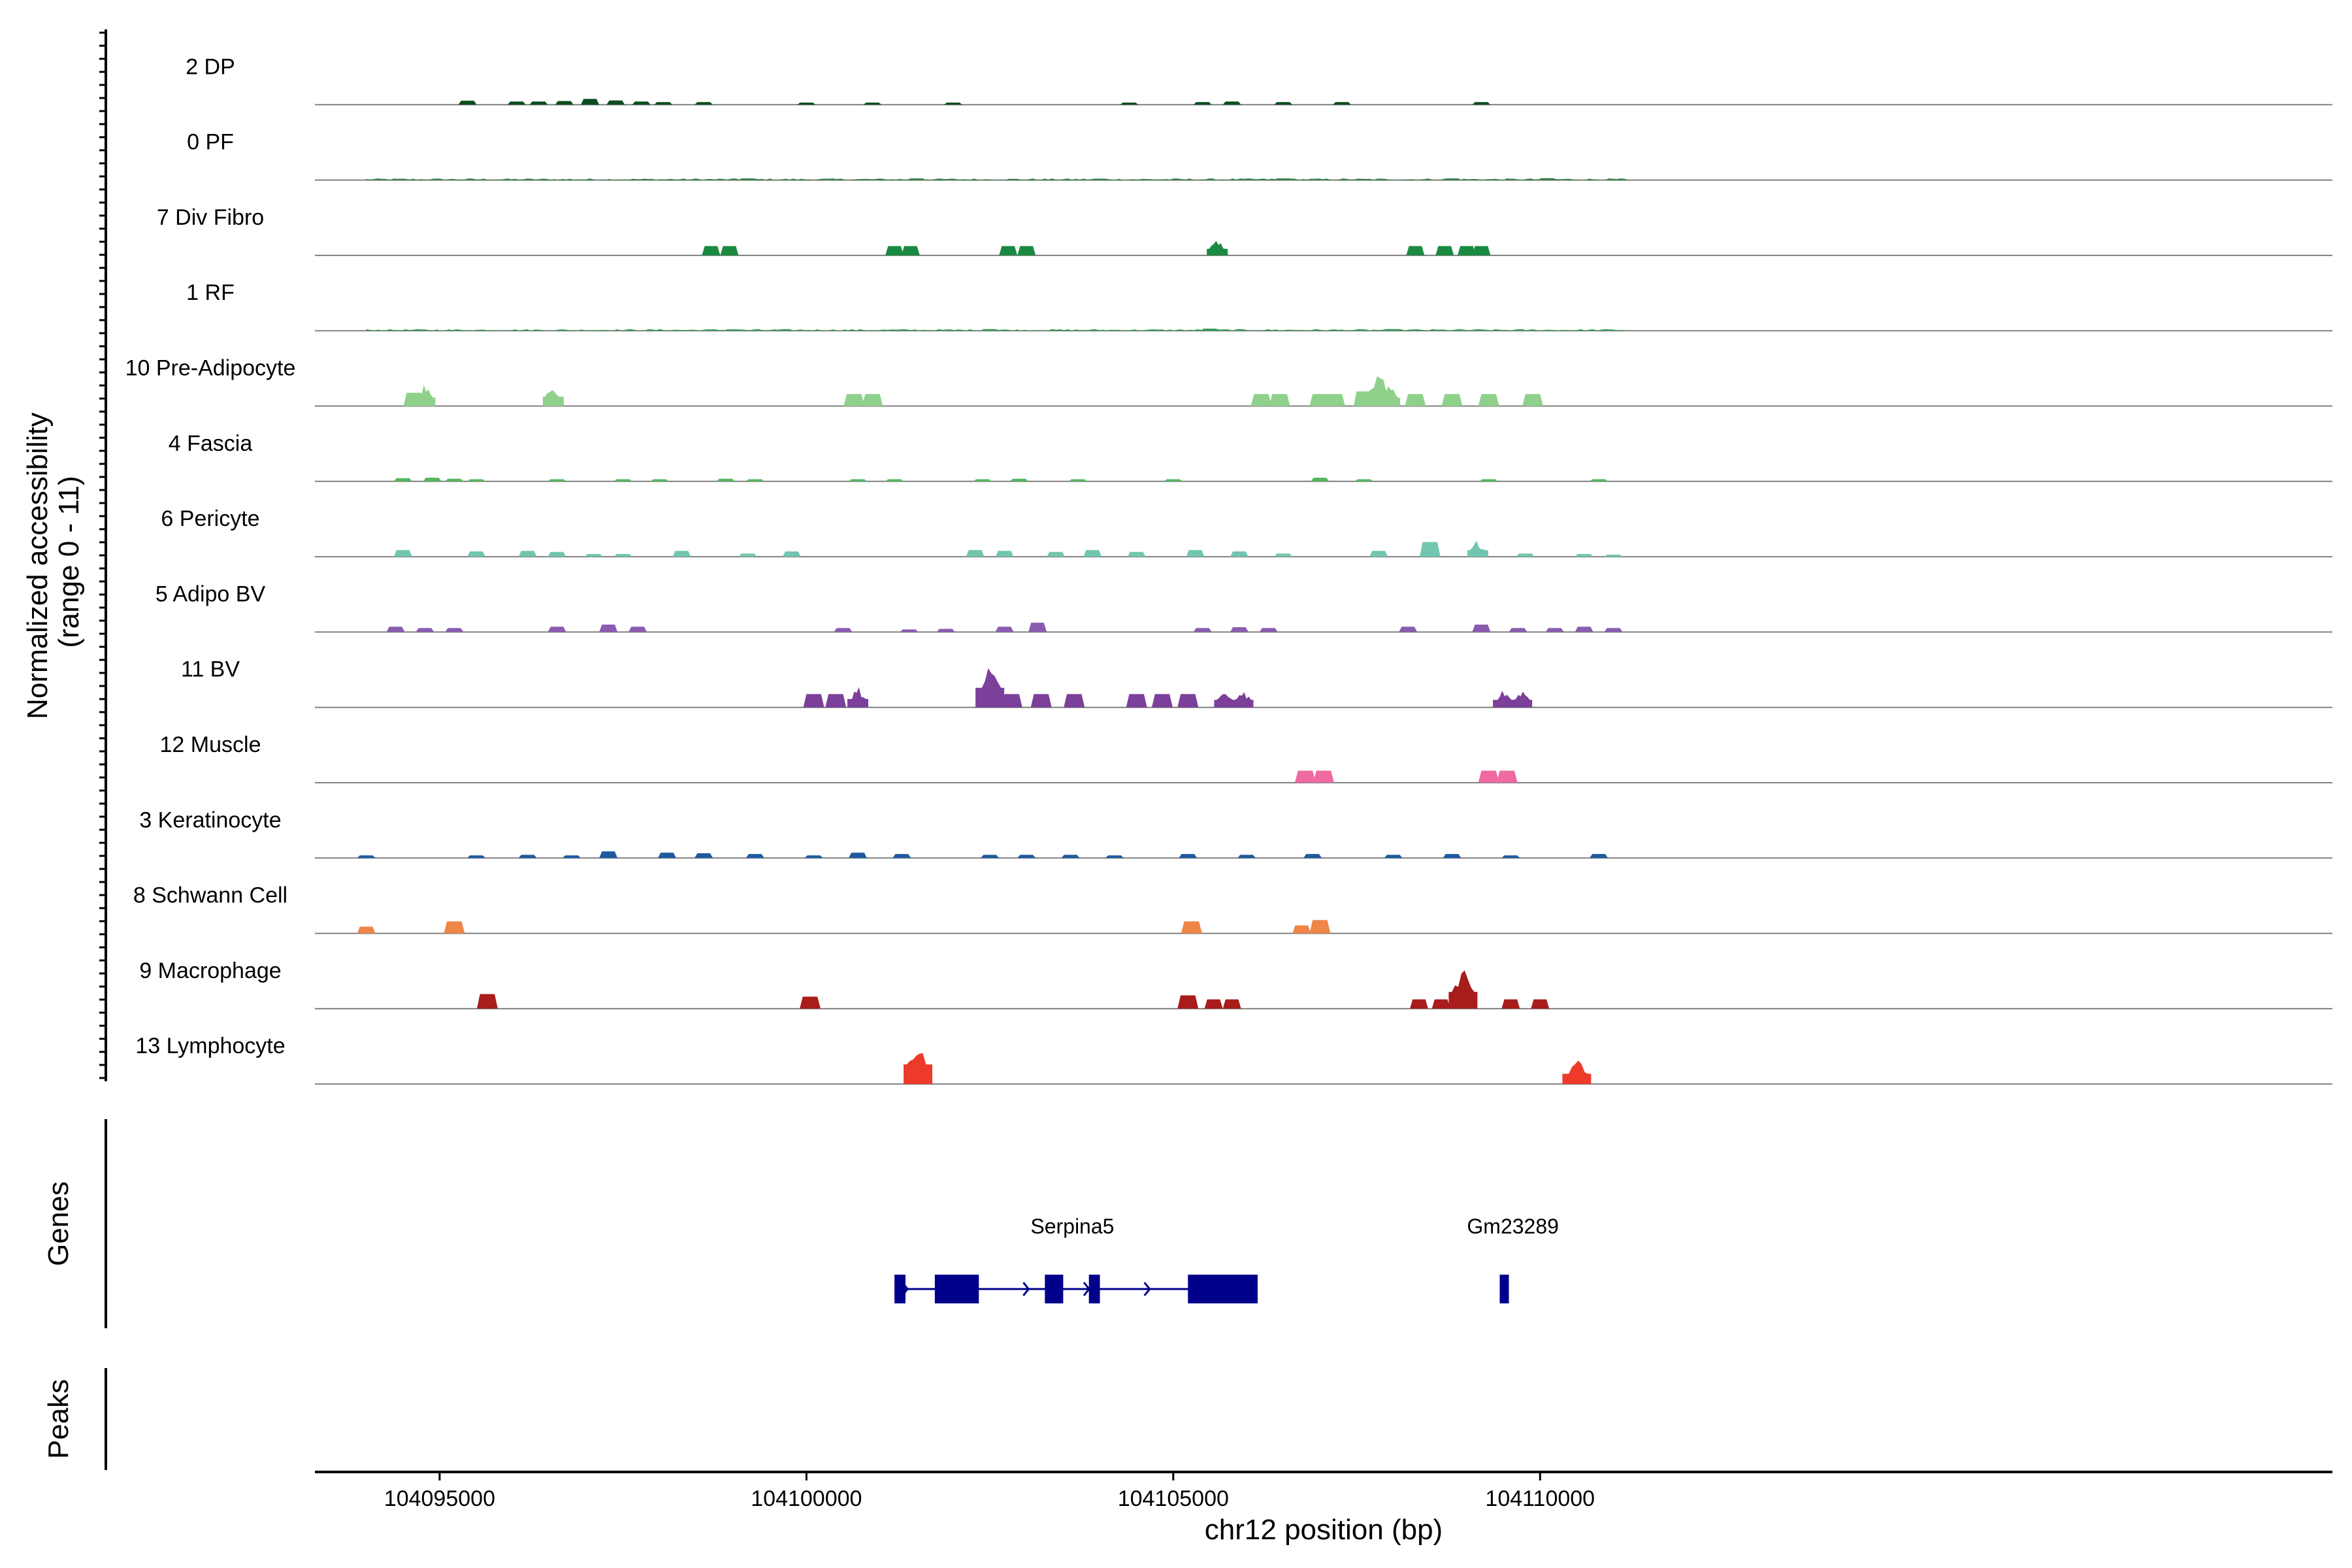  I want to click on track-12: 8 Schwann Cell, so click(1232, 908).